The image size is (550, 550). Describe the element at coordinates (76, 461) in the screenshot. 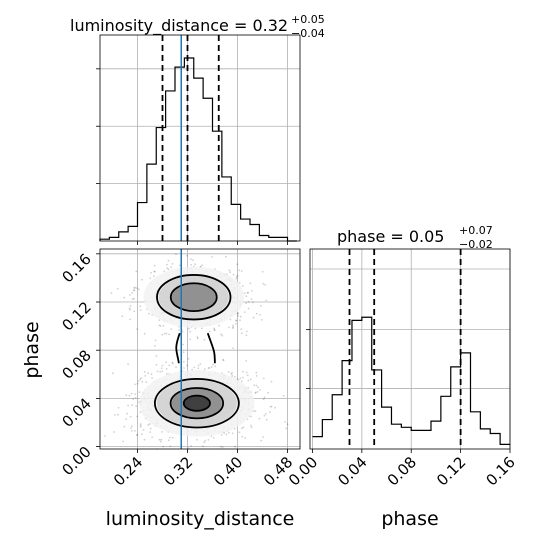

I see `j-y-tick-label-0: 0.00` at that location.